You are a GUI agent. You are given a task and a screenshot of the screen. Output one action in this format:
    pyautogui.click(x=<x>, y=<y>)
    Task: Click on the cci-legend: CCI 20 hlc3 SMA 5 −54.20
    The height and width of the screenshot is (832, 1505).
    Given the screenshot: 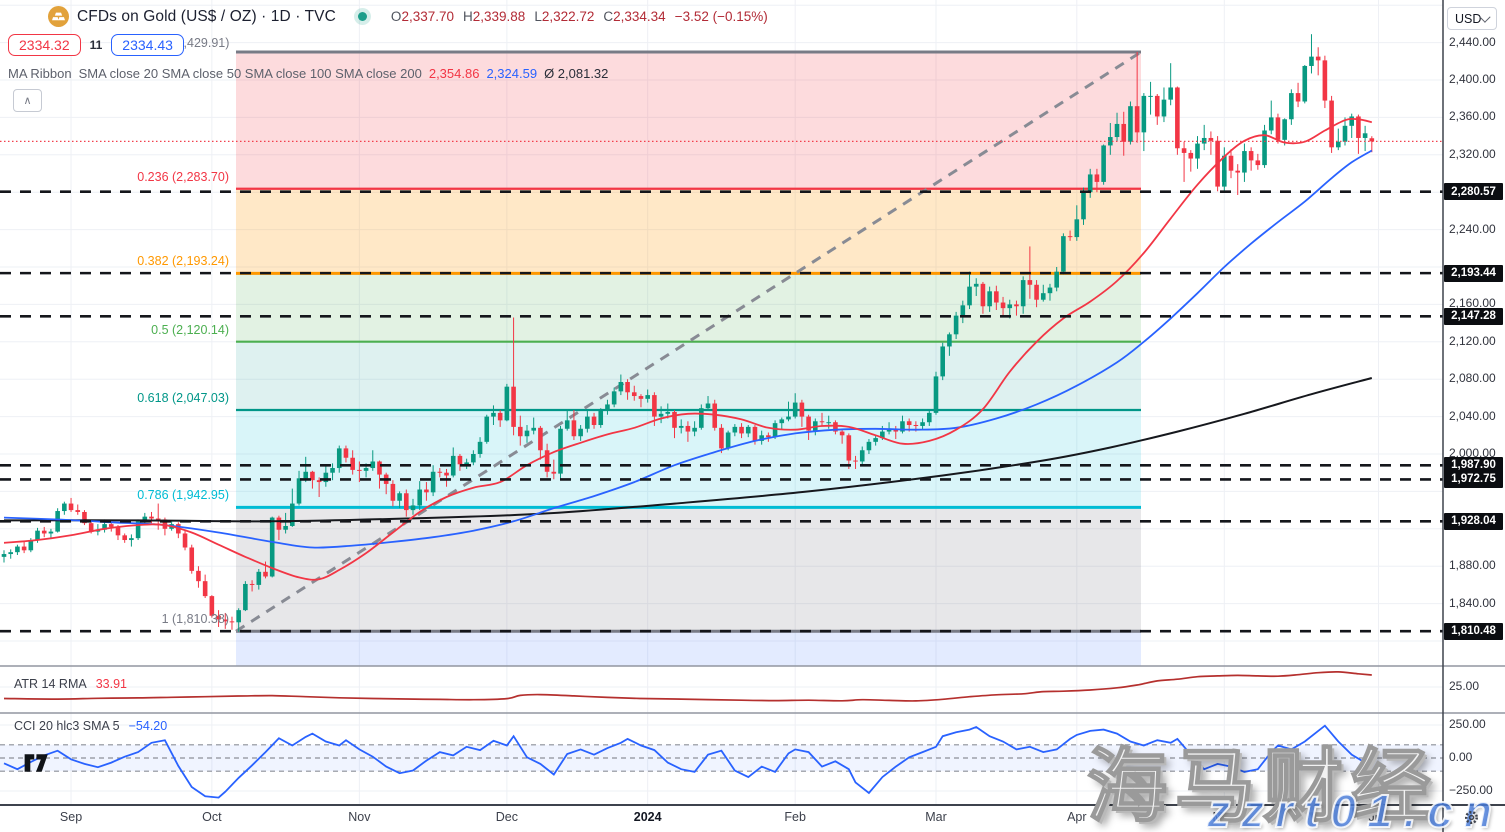 What is the action you would take?
    pyautogui.click(x=90, y=726)
    